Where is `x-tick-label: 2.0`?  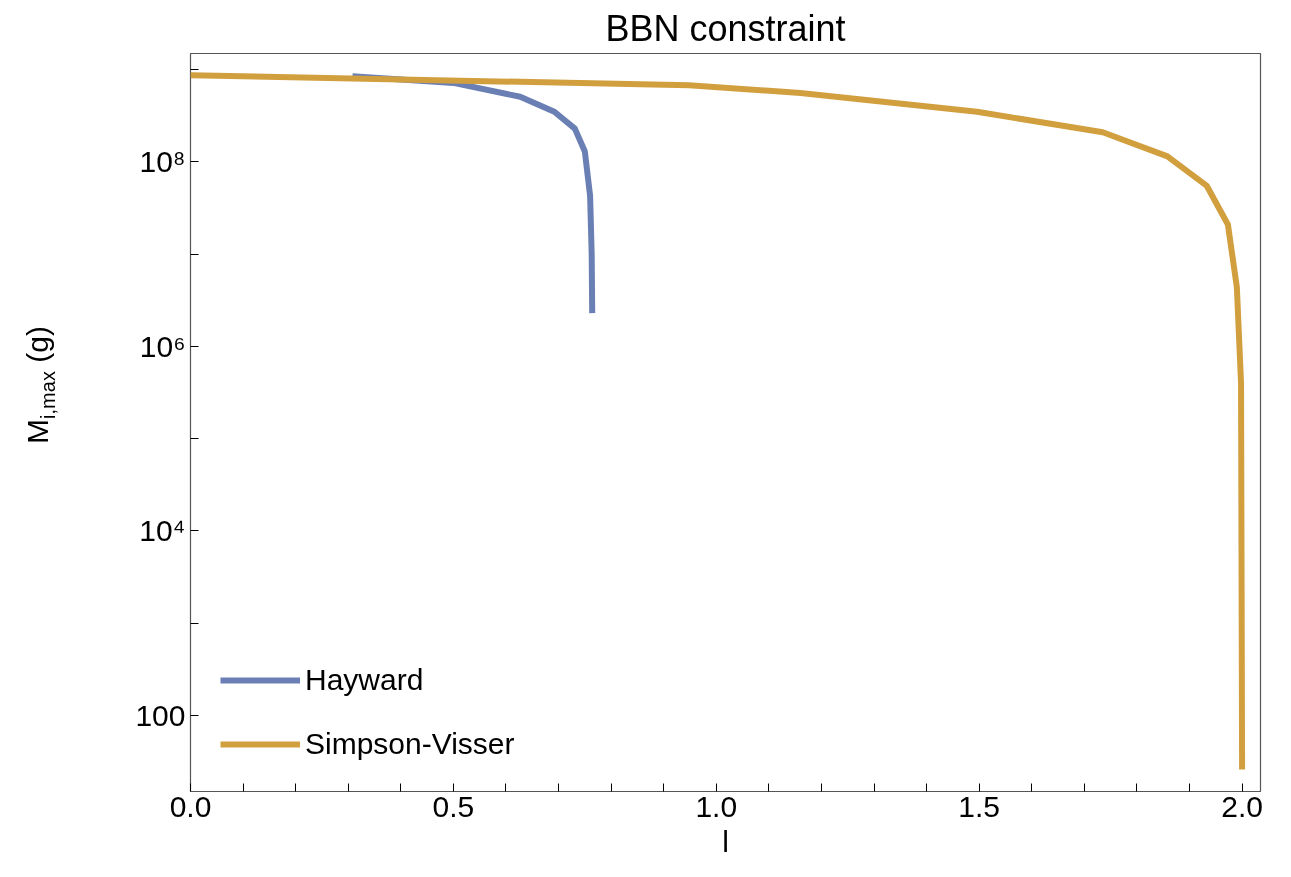
x-tick-label: 2.0 is located at coordinates (1242, 806).